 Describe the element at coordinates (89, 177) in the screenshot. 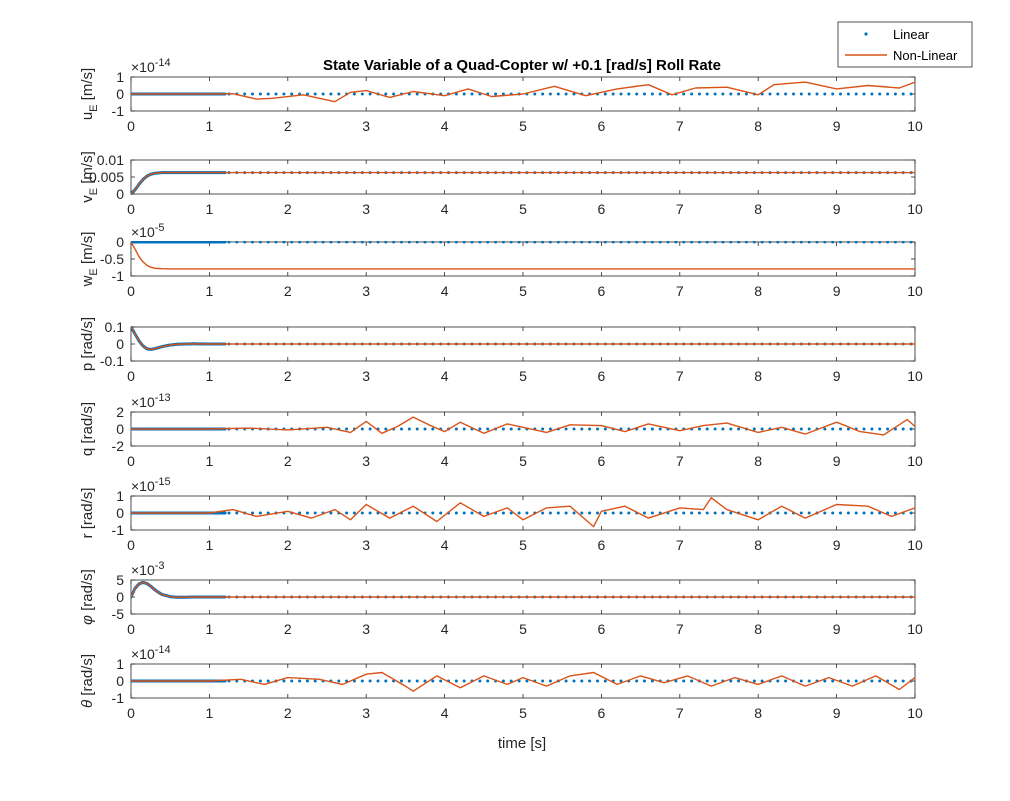

I see `y-axis-label: vE [m/s]` at that location.